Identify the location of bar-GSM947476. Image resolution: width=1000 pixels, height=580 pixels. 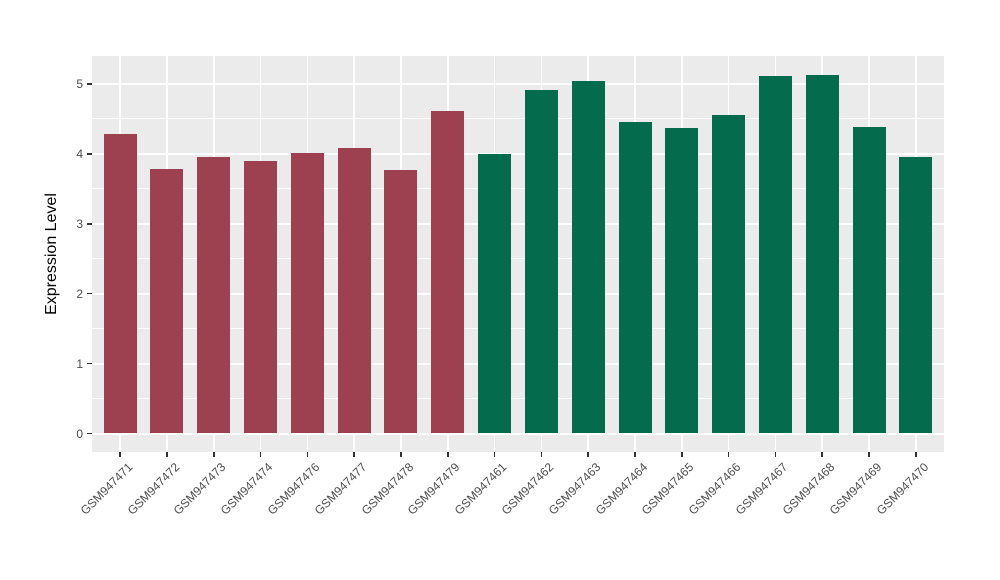
(307, 293).